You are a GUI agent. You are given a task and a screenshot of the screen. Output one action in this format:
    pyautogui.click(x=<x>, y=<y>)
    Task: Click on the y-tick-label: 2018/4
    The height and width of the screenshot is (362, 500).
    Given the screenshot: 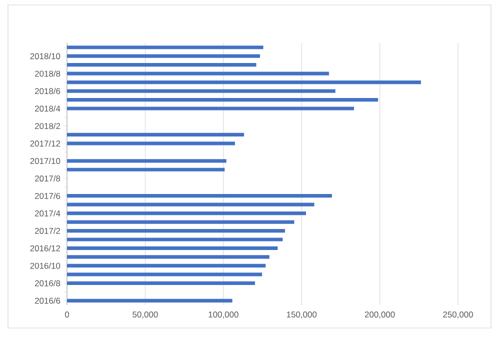 What is the action you would take?
    pyautogui.click(x=47, y=108)
    